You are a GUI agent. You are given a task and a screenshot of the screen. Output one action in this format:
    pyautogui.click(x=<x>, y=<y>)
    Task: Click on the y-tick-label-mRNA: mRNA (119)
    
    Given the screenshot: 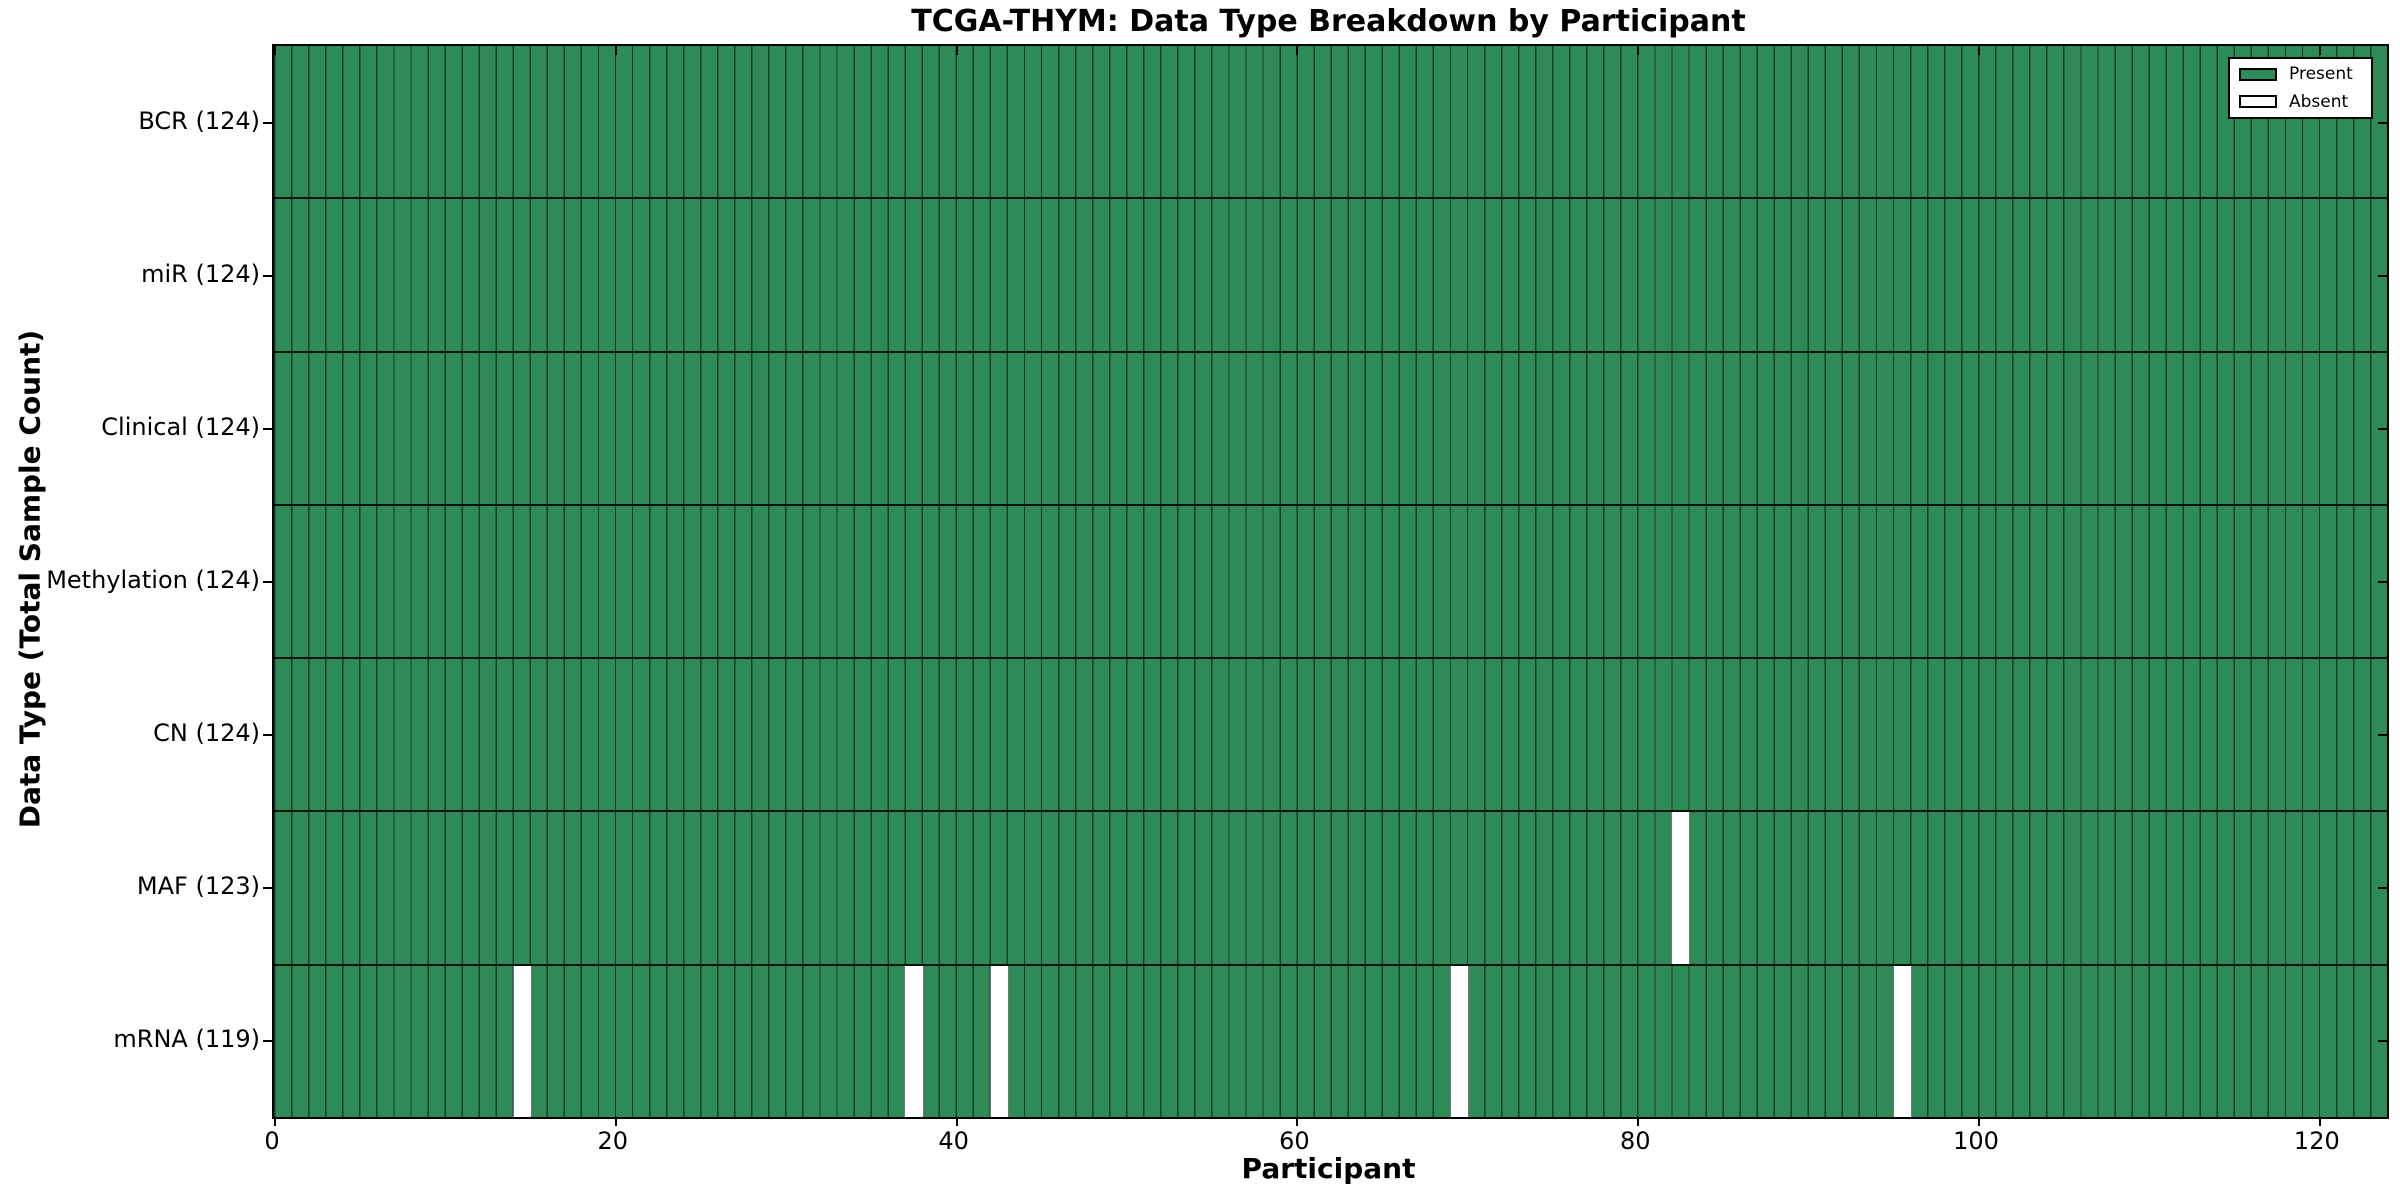 What is the action you would take?
    pyautogui.click(x=186, y=1038)
    